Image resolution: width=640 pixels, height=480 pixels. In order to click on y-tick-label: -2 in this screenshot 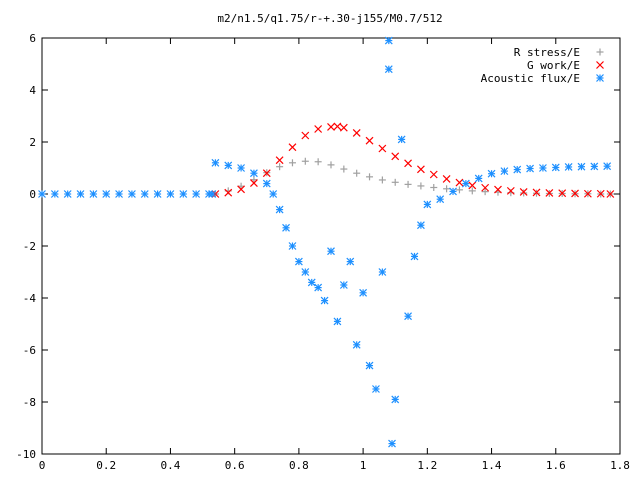, I will do `click(29, 246)`.